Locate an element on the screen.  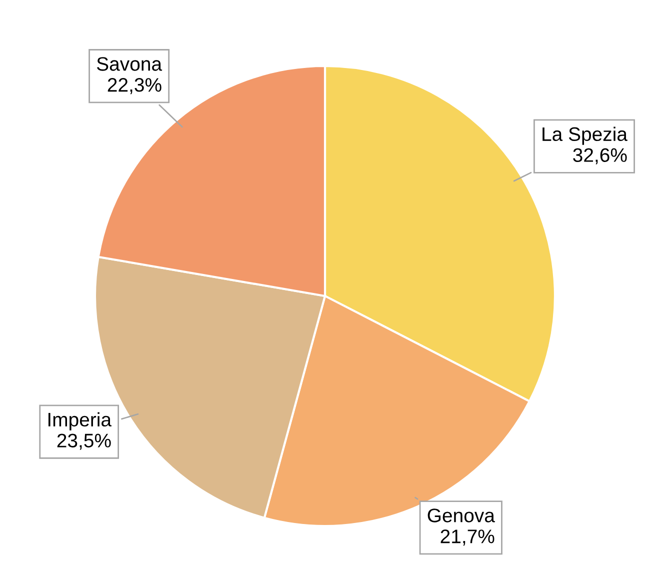
slice-label: Savona is located at coordinates (129, 64).